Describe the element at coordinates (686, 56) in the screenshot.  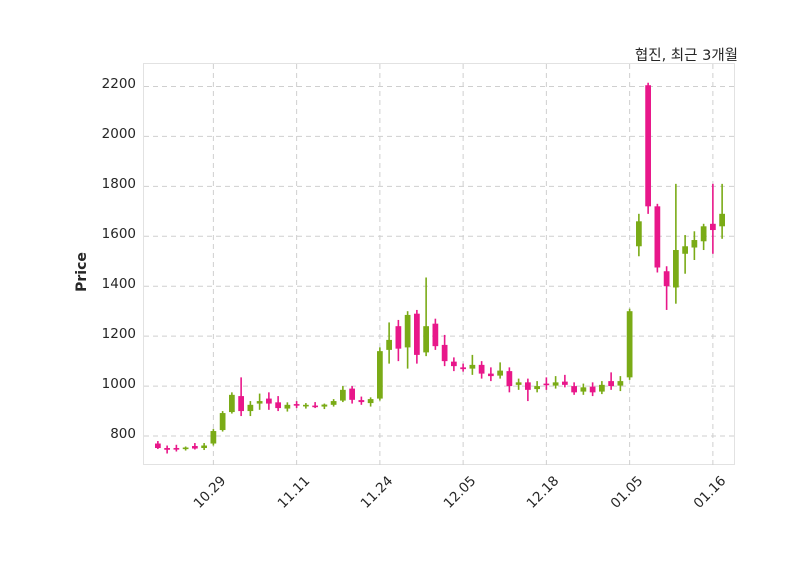
I see `chart-title: 협진, 최근 3개월` at that location.